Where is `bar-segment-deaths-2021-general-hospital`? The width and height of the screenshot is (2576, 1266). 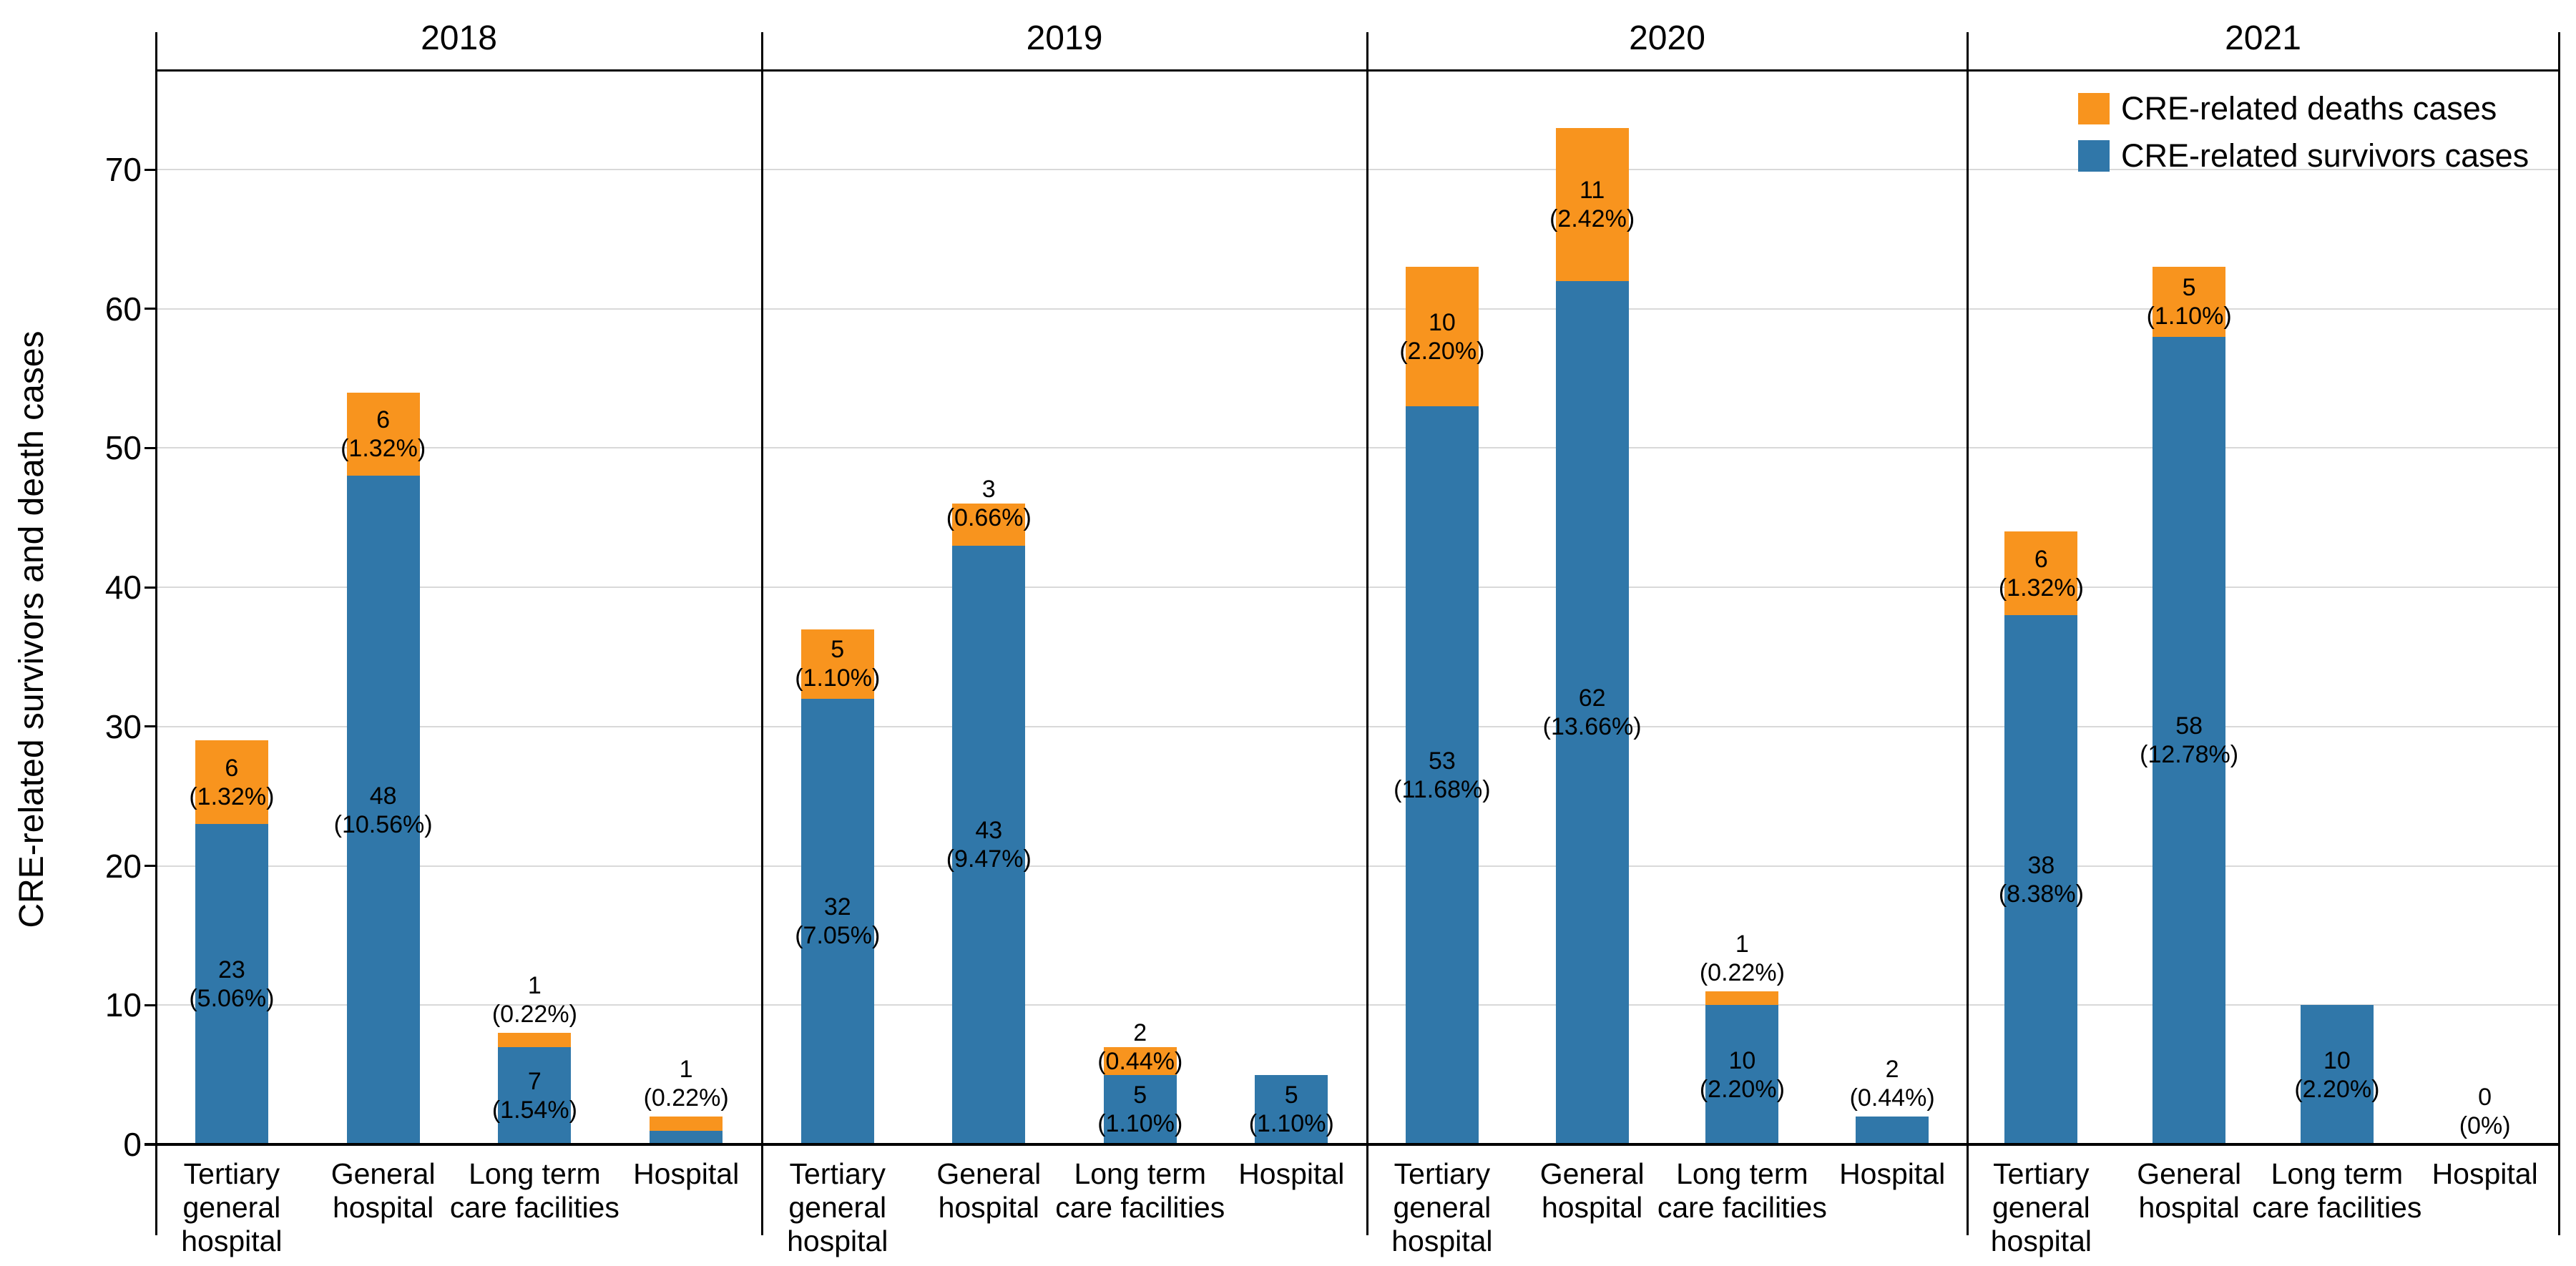 bar-segment-deaths-2021-general-hospital is located at coordinates (2189, 302).